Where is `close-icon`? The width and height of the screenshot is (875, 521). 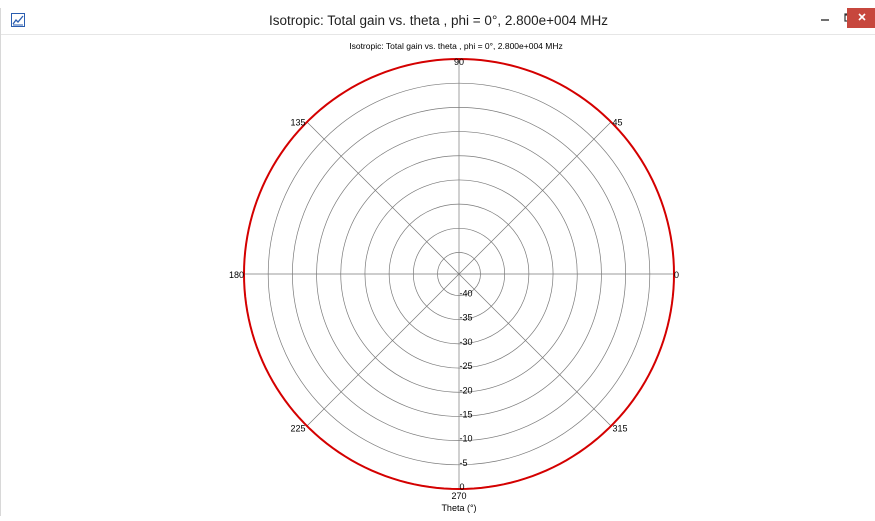
close-icon is located at coordinates (862, 18).